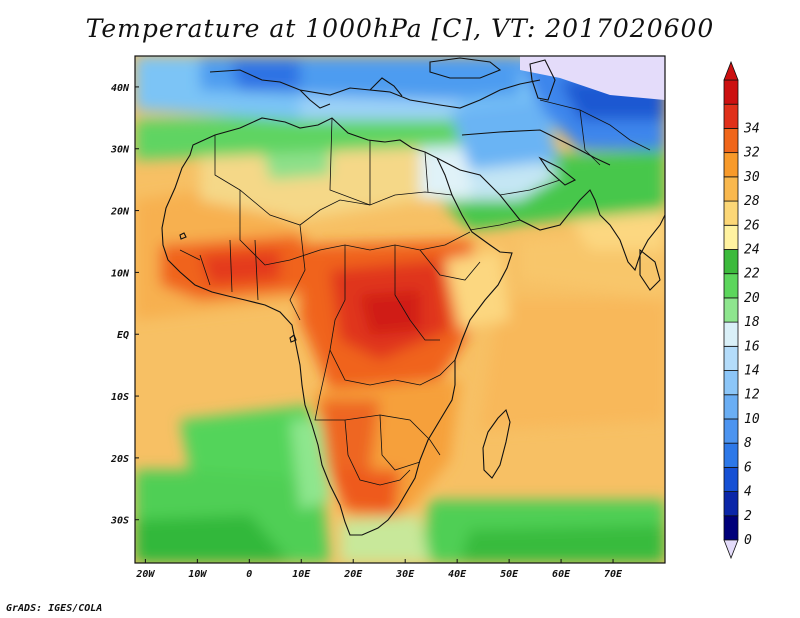 Image resolution: width=800 pixels, height=618 pixels. Describe the element at coordinates (249, 574) in the screenshot. I see `lon-tick-label: 0` at that location.